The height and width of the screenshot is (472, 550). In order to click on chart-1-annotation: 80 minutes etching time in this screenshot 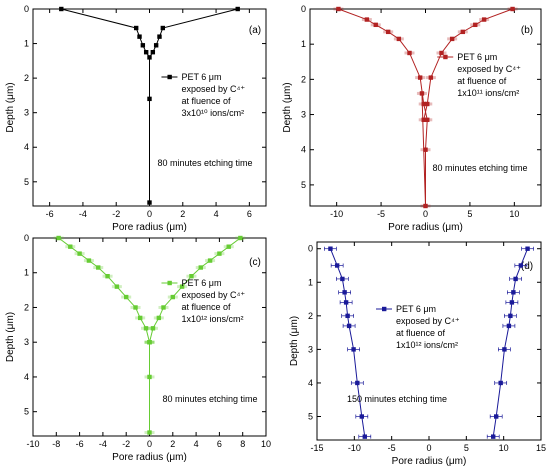, I will do `click(204, 163)`.